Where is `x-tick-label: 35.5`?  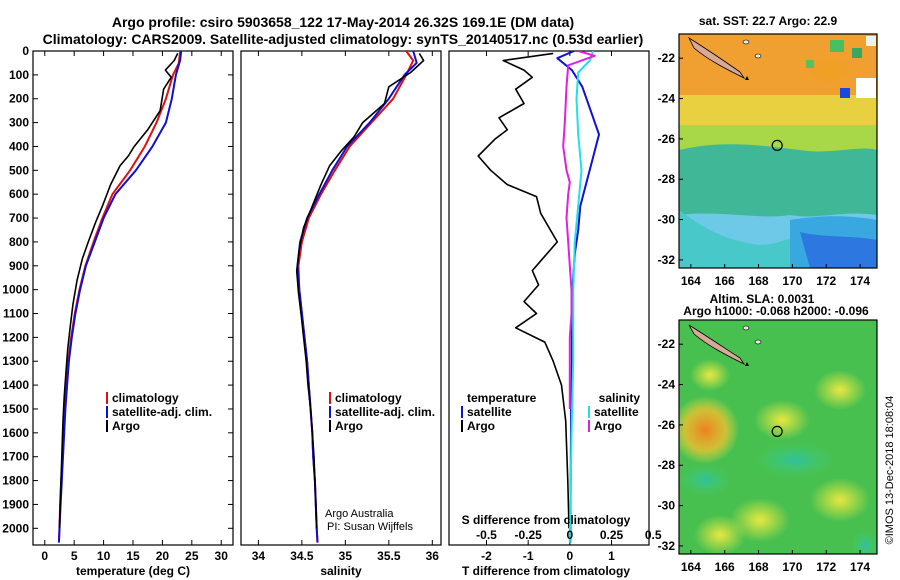 x-tick-label: 35.5 is located at coordinates (389, 556).